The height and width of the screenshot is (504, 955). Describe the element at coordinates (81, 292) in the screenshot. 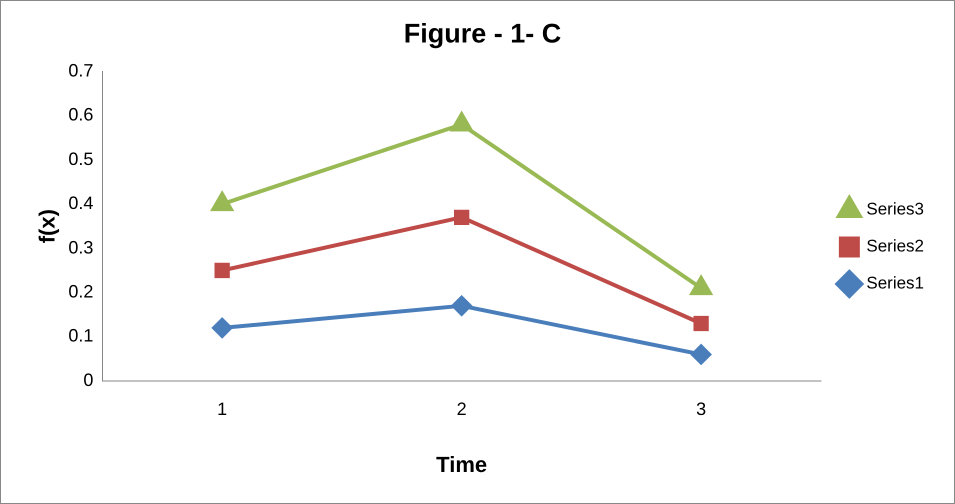

I see `y-tick-label: 0.2` at that location.